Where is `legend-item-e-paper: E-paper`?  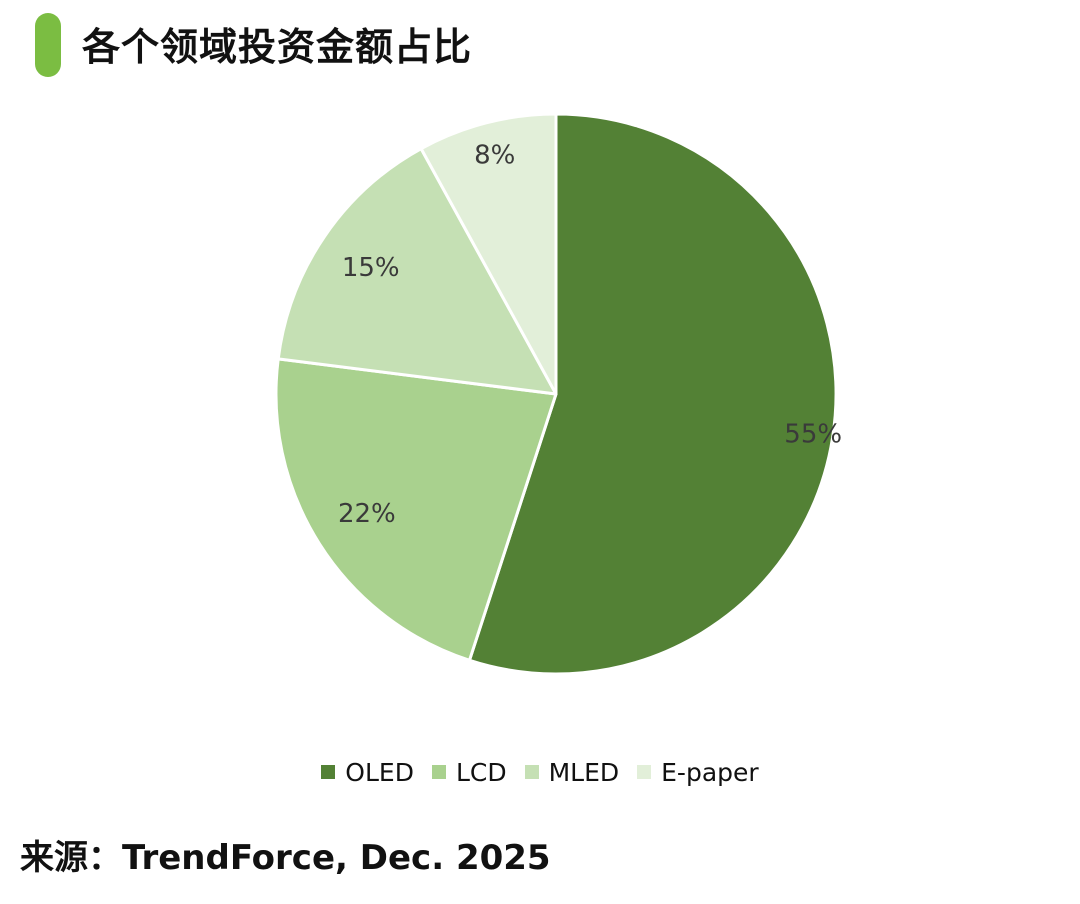 legend-item-e-paper: E-paper is located at coordinates (698, 772).